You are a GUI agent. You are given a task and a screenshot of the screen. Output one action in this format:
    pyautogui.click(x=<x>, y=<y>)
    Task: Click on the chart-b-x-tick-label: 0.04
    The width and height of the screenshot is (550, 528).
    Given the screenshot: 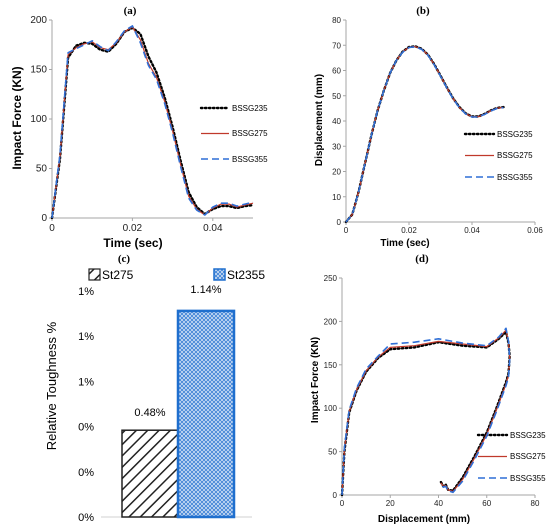 What is the action you would take?
    pyautogui.click(x=472, y=230)
    